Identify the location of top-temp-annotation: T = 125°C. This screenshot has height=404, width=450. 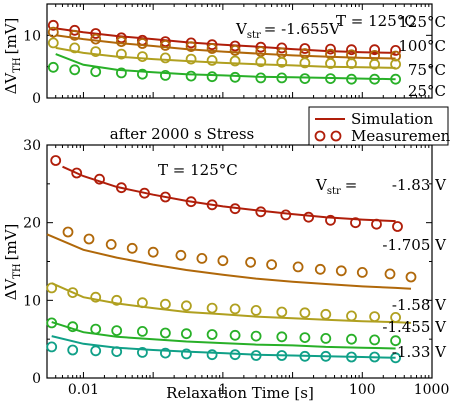
(376, 21).